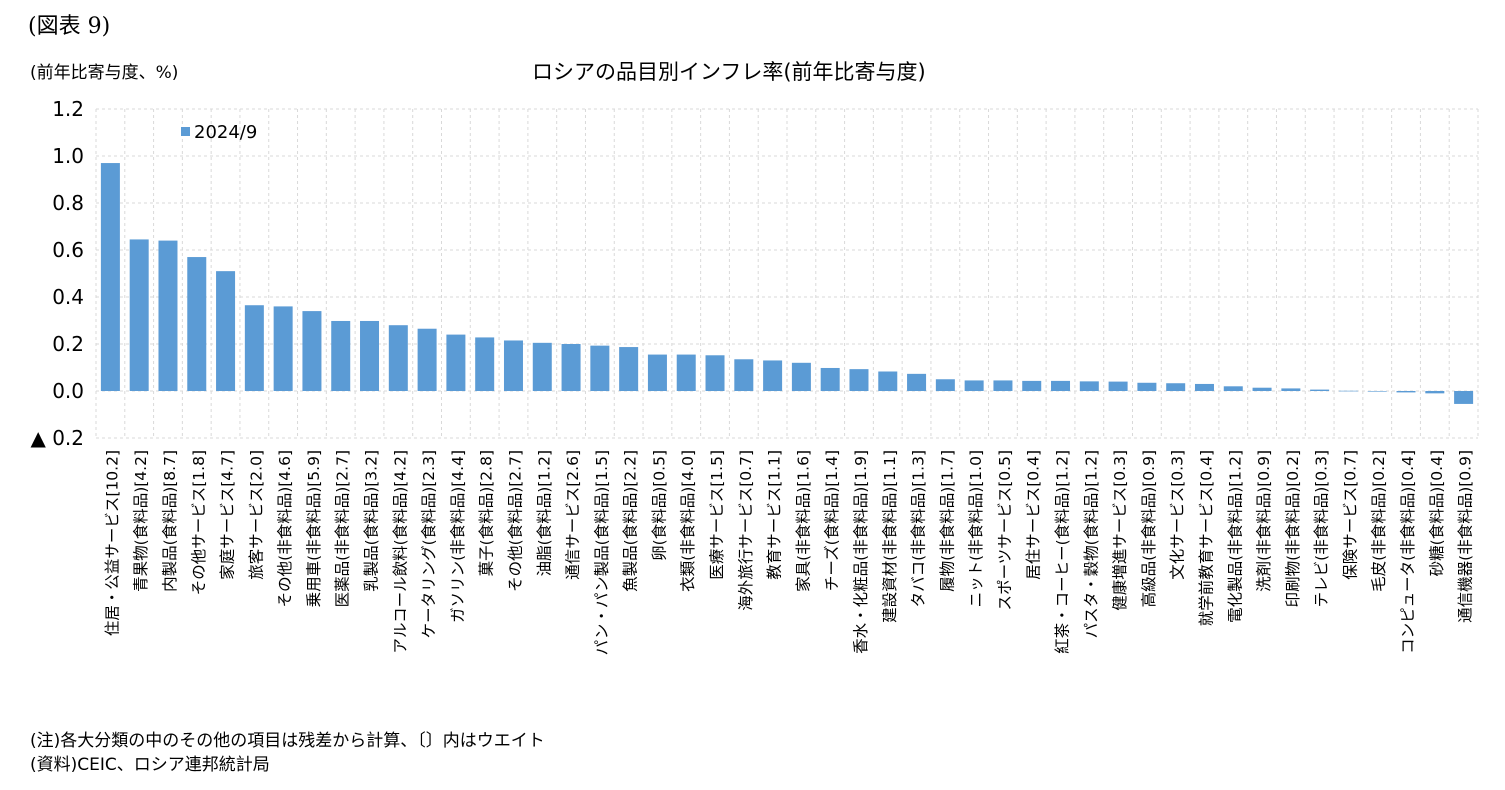  Describe the element at coordinates (544, 513) in the screenshot. I see `x-tick-label: 油脂(食料品)[1.2]` at that location.